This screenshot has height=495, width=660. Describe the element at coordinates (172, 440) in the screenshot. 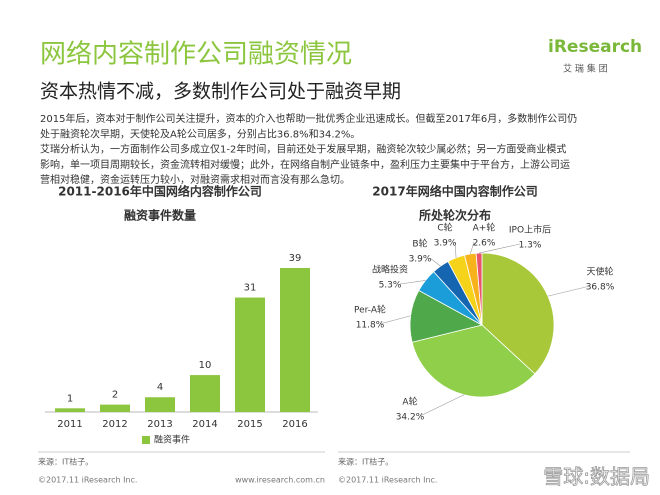

I see `legend-label: 融资事件` at that location.